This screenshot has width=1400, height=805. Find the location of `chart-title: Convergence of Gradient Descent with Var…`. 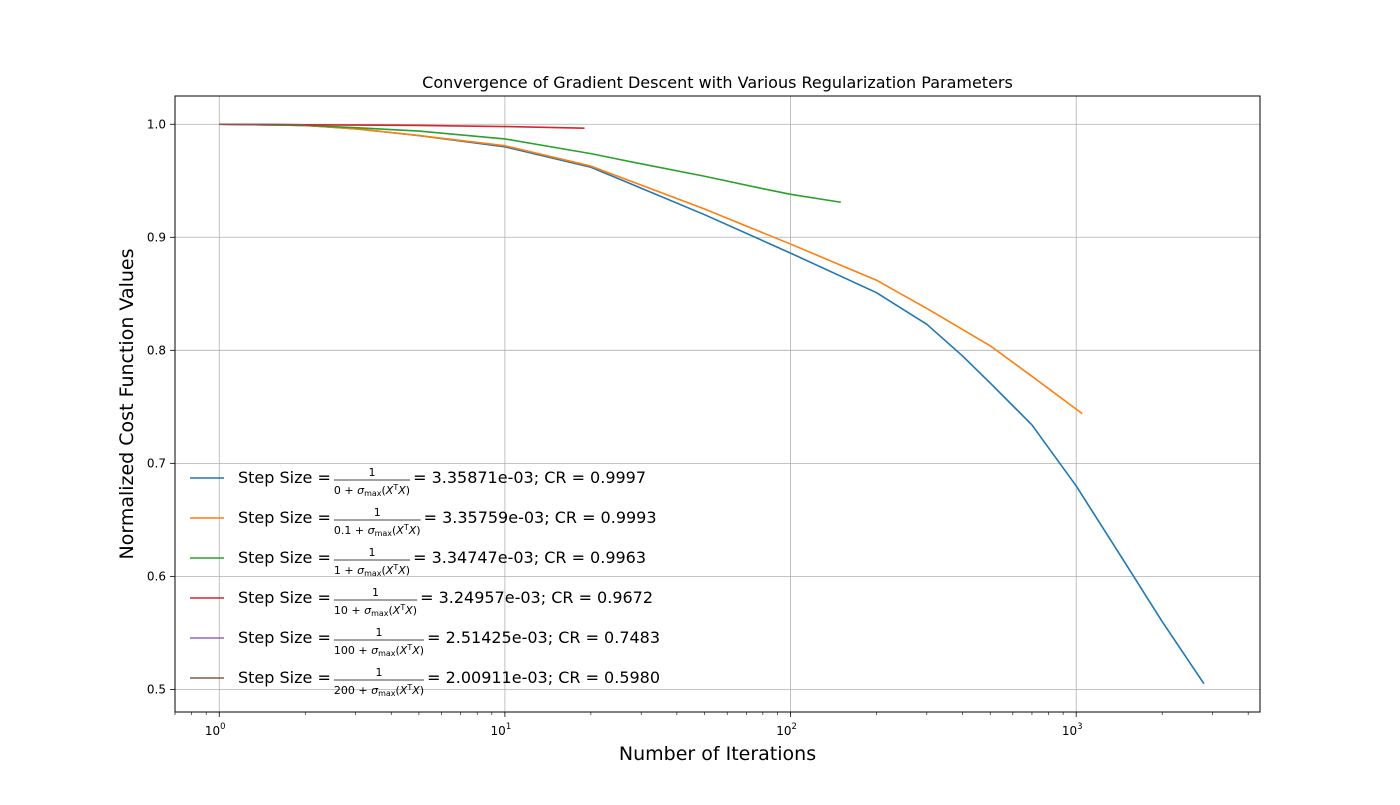

chart-title: Convergence of Gradient Descent with Var… is located at coordinates (717, 82).